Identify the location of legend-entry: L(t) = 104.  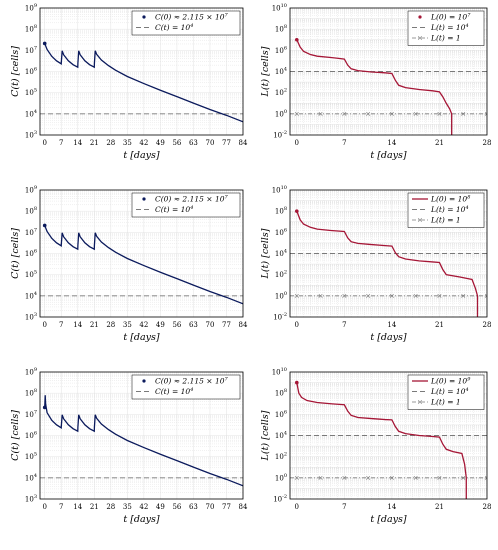
(449, 209).